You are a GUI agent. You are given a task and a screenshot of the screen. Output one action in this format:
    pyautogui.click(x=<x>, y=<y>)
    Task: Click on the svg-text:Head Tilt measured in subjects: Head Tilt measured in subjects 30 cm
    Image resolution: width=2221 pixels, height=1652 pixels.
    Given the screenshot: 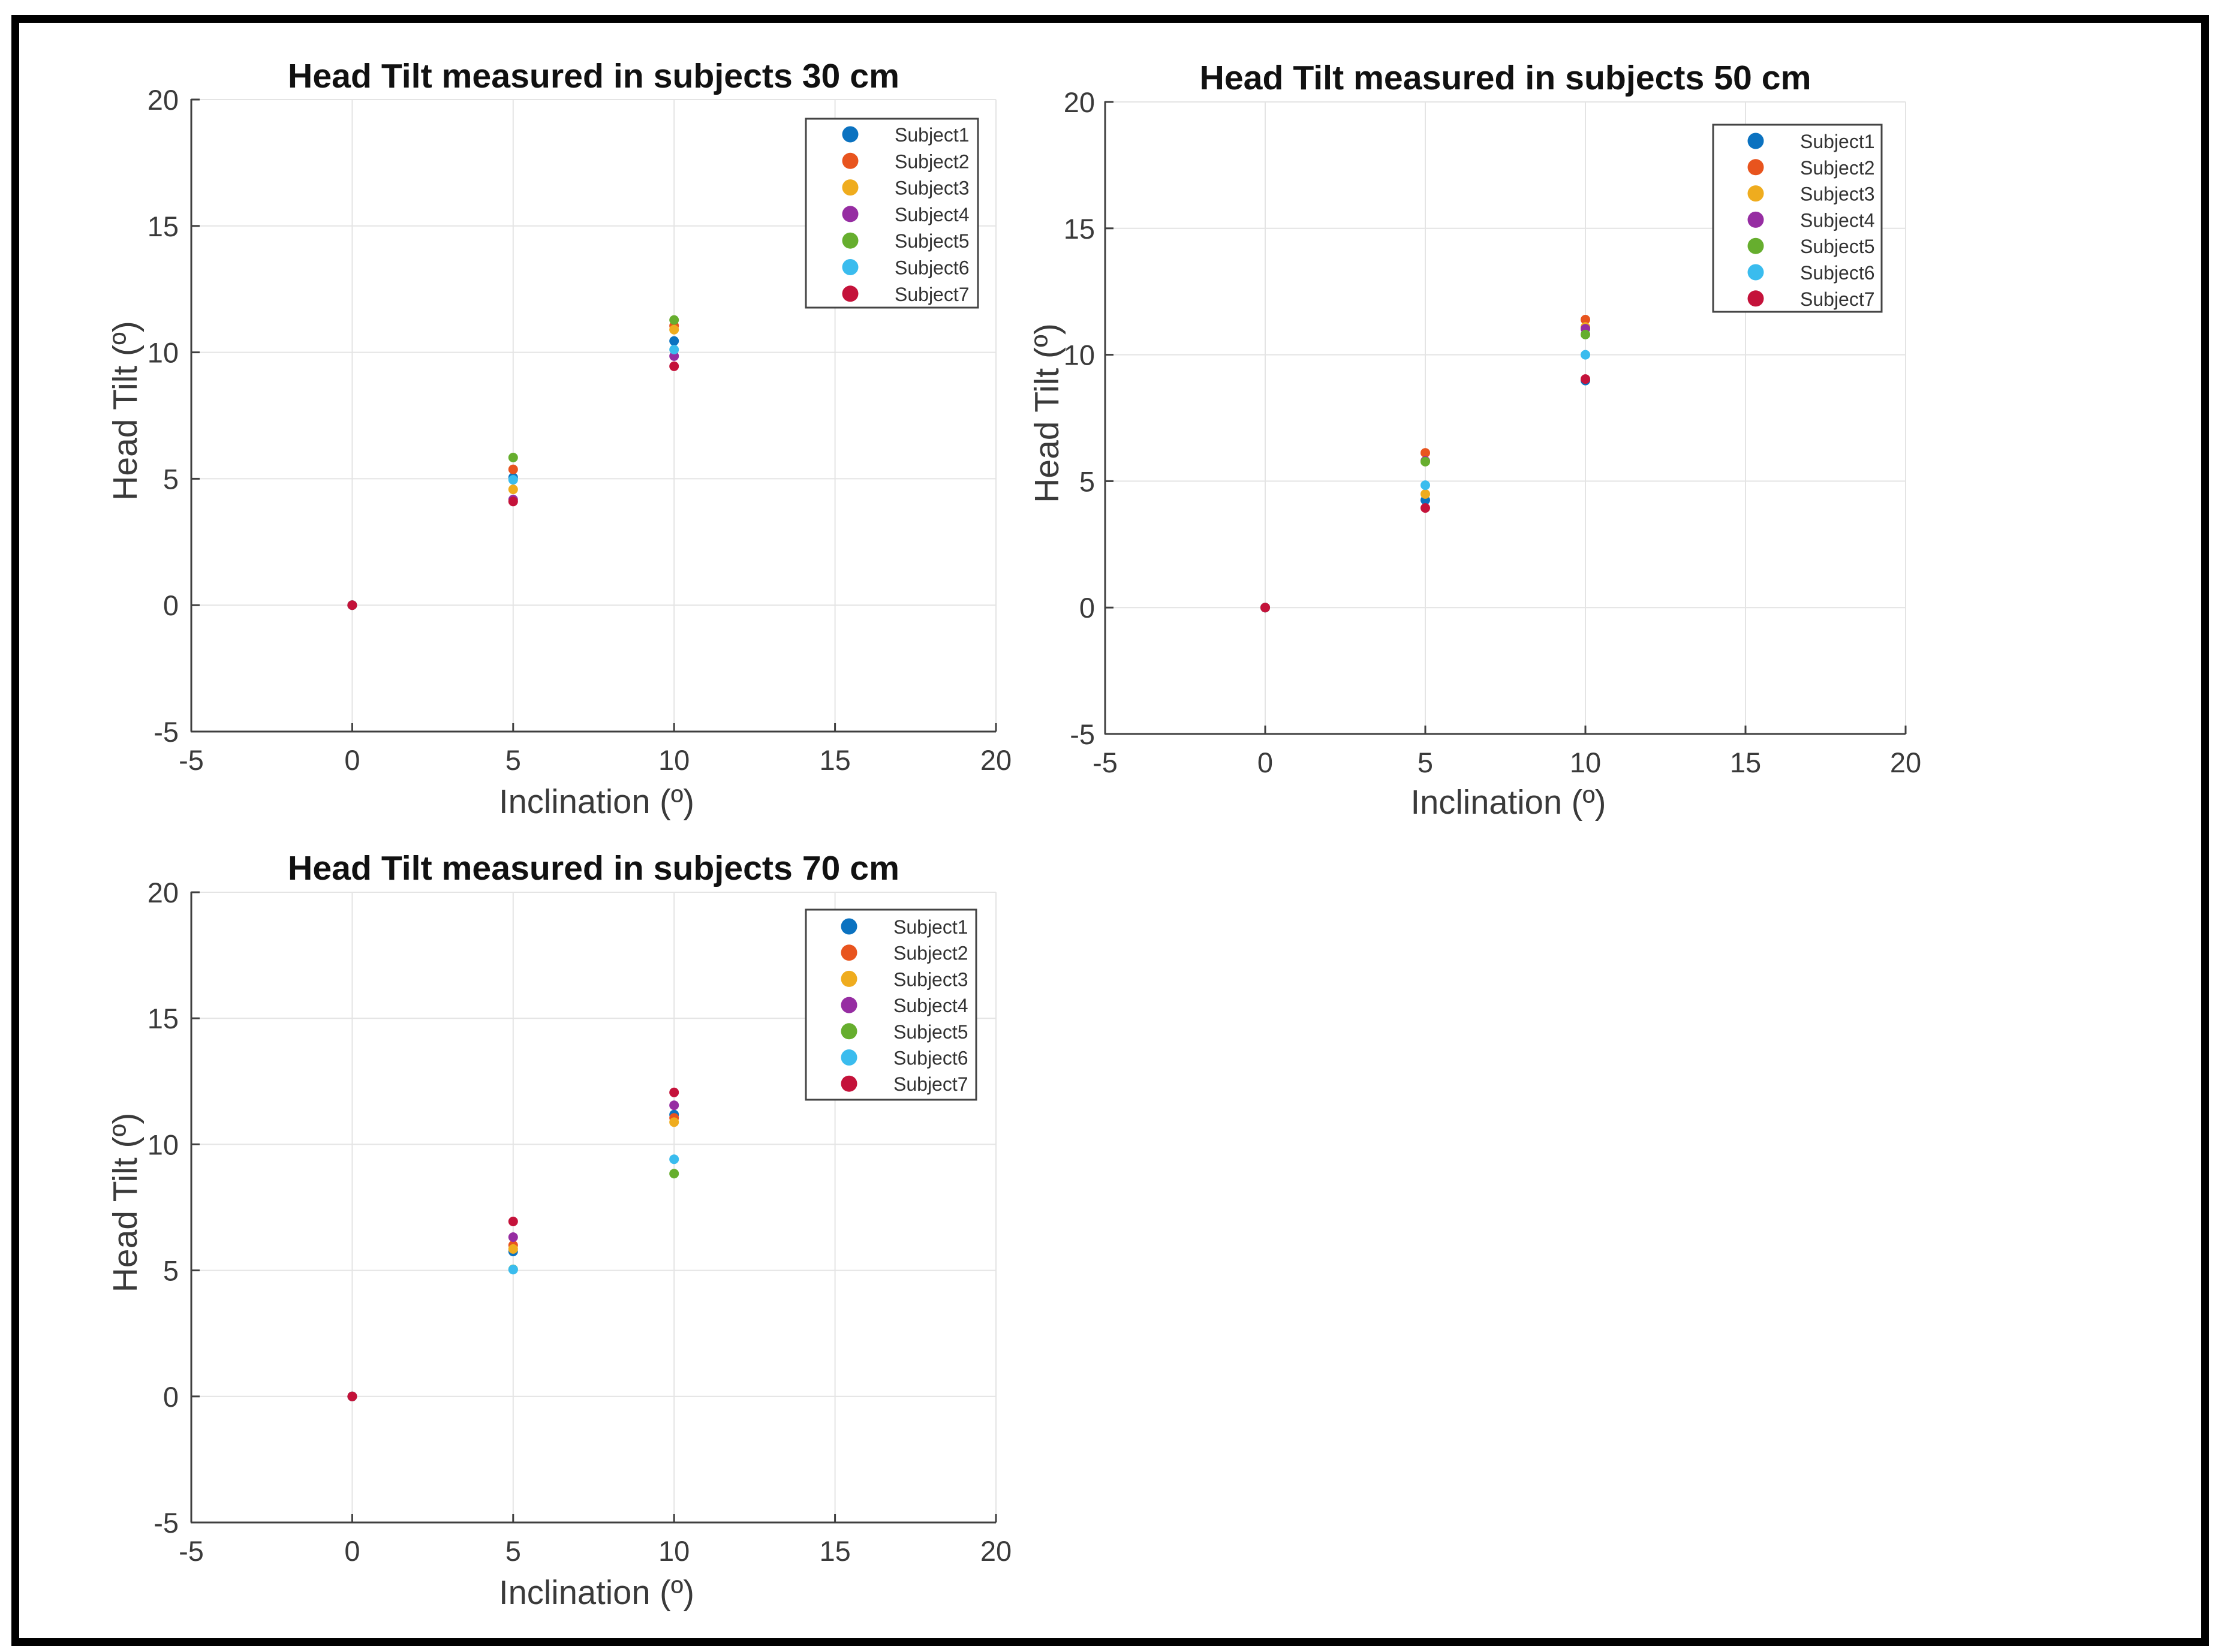 What is the action you would take?
    pyautogui.click(x=593, y=76)
    